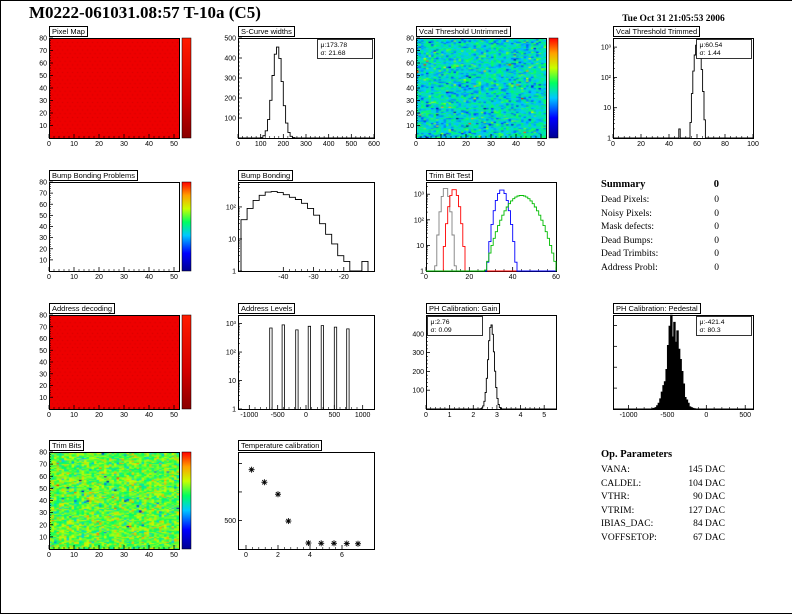  What do you see at coordinates (657, 31) in the screenshot?
I see `plot-title-vcal-threshold-trimmed: Vcal Threshold Trimmed` at bounding box center [657, 31].